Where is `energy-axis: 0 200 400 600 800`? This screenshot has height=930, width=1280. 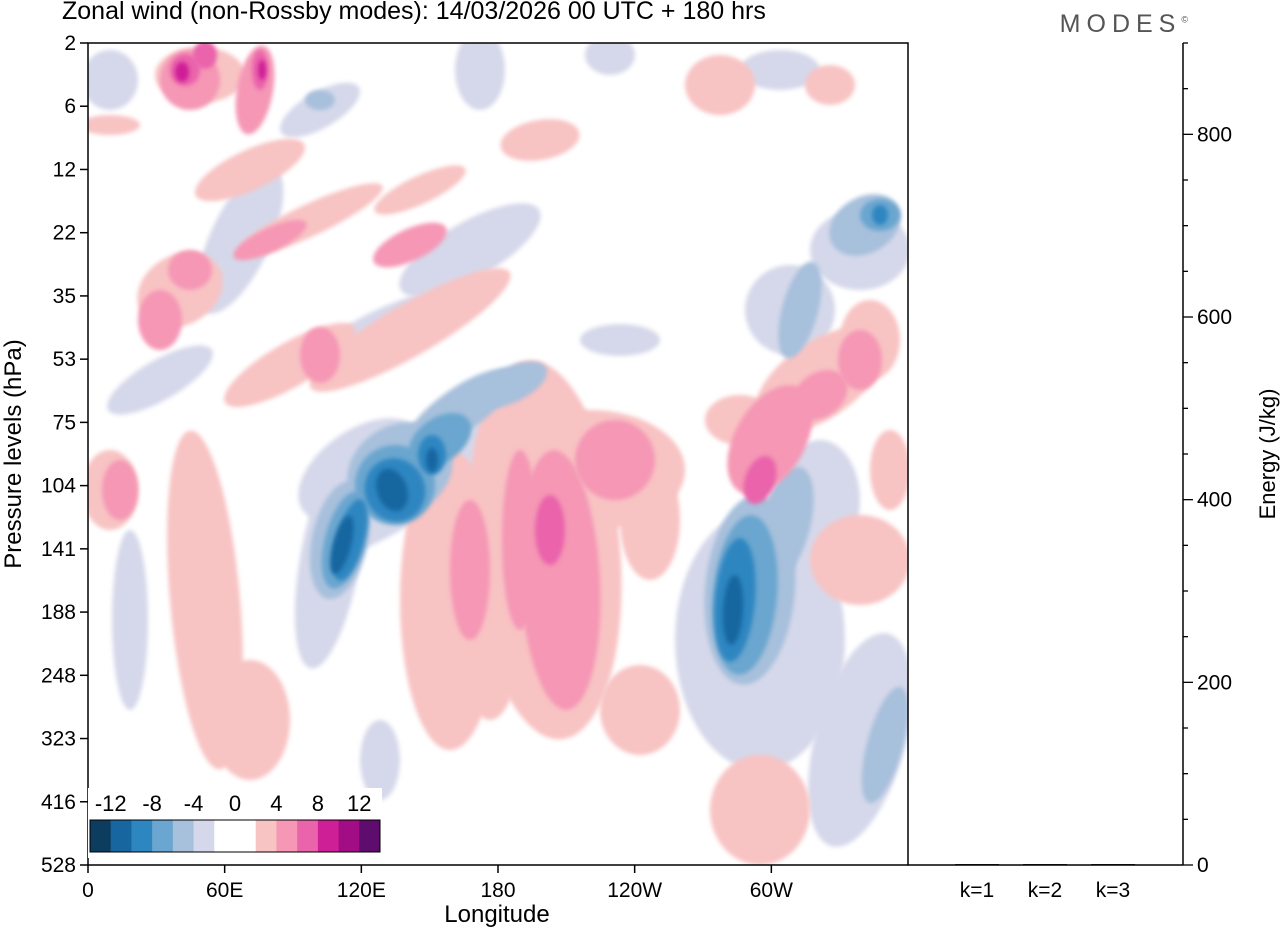
energy-axis: 0 200 400 600 800 is located at coordinates (1207, 459).